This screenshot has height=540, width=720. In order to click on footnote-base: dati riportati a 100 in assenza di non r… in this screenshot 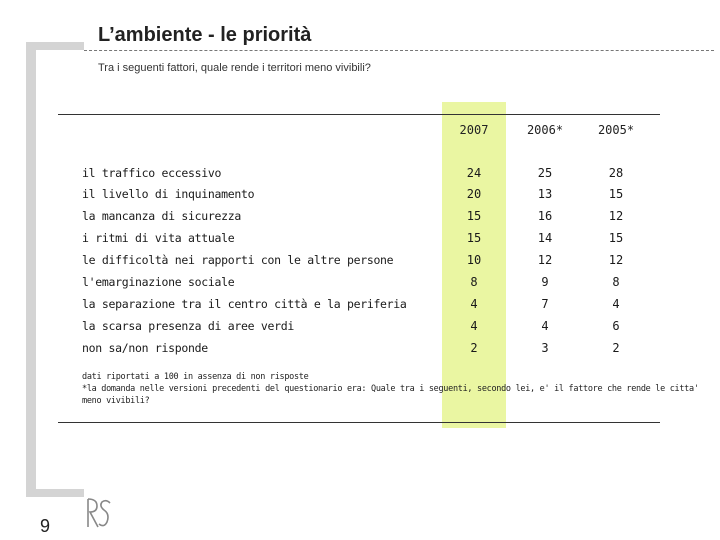, I will do `click(195, 377)`.